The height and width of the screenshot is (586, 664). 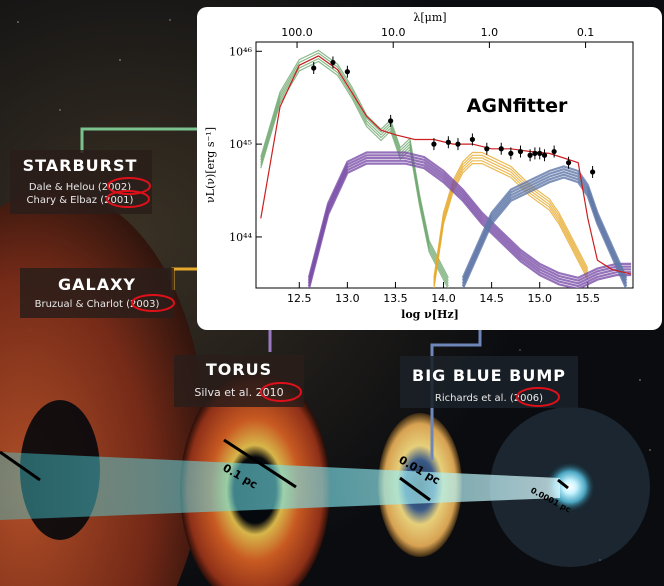 I want to click on y-tick-label: 10⁴⁴, so click(x=240, y=237).